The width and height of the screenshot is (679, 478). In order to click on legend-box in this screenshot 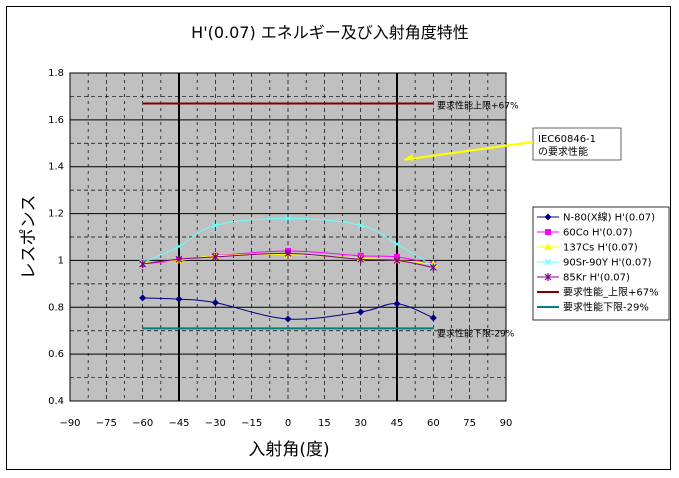, I will do `click(601, 263)`.